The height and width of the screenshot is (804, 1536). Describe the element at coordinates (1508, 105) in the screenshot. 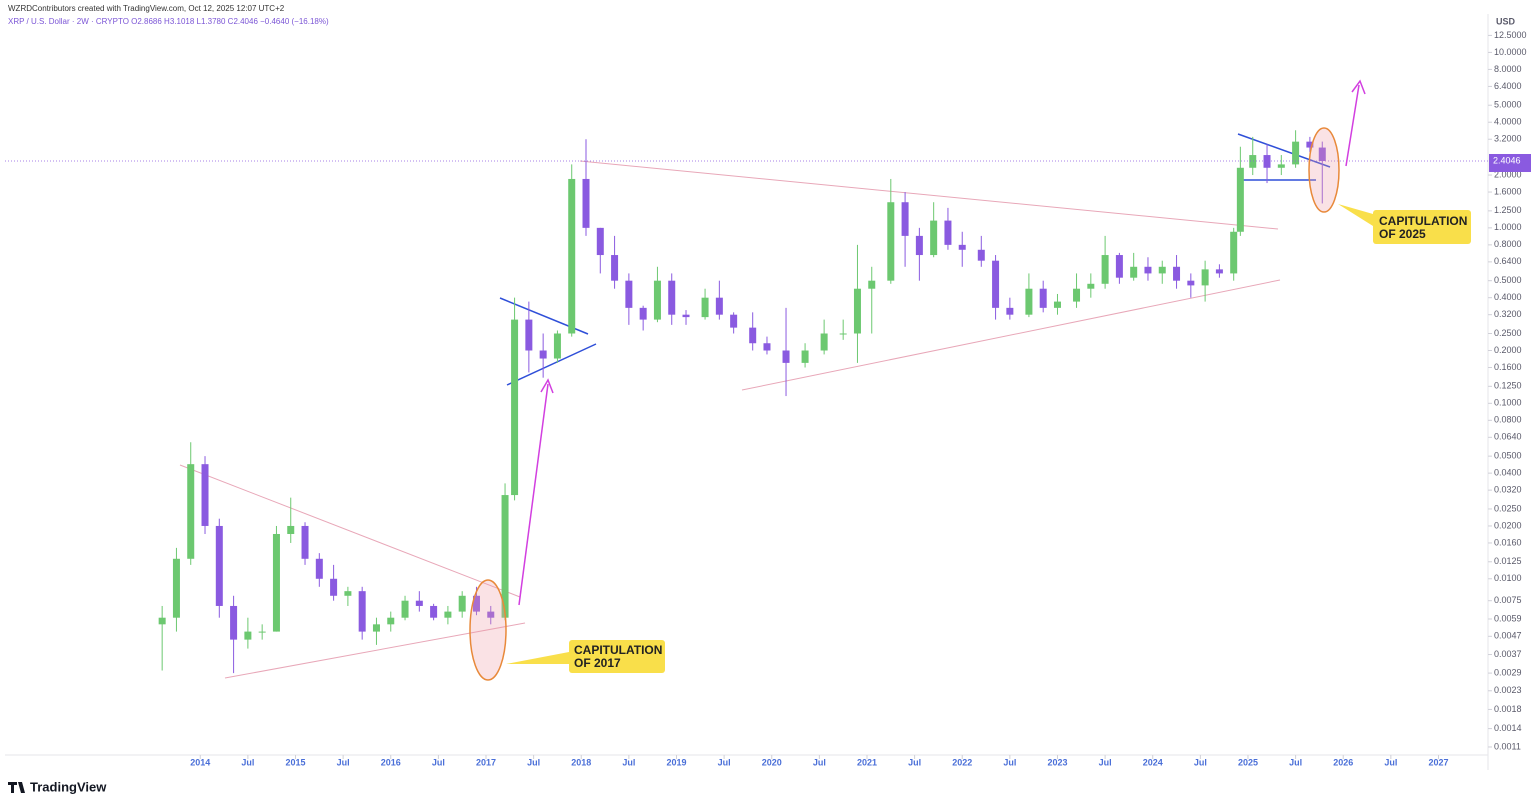

I see `y-tick-label: 5.0000` at that location.